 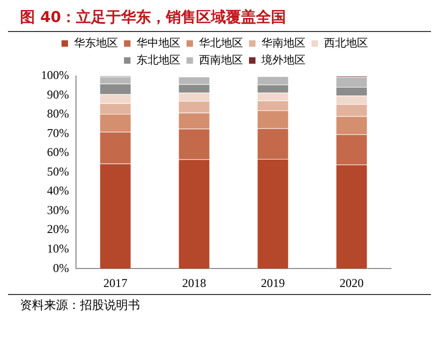 What do you see at coordinates (219, 20) in the screenshot?
I see `chart-title: 图 40：立足于华东，销售区域覆盖全国` at bounding box center [219, 20].